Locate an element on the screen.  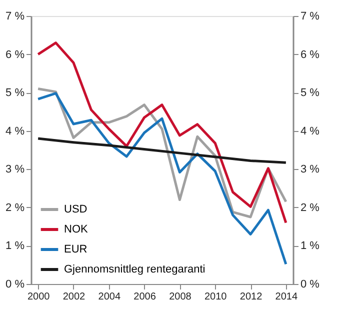
y-tick-label: 4 % is located at coordinates (15, 131).